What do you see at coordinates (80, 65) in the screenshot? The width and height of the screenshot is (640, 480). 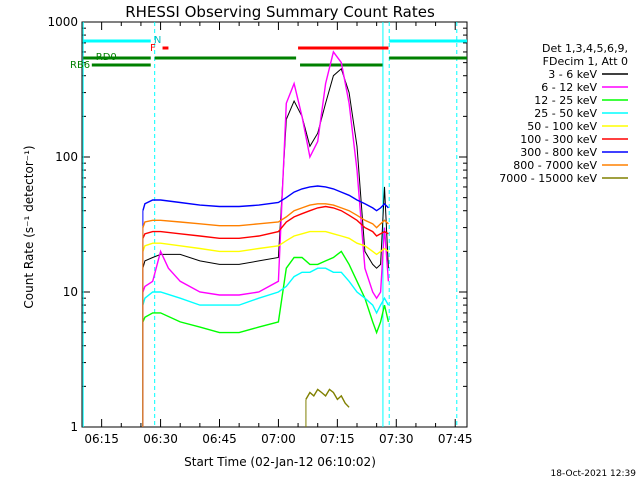 I see `flag-label-rb6: RB6` at bounding box center [80, 65].